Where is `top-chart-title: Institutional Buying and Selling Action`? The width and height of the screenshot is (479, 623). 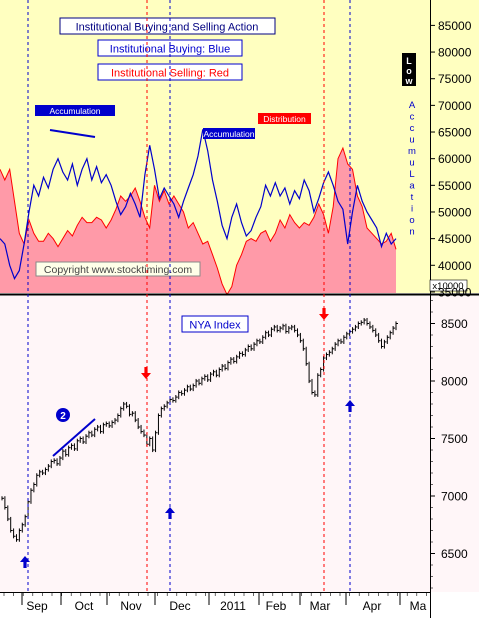 top-chart-title: Institutional Buying and Selling Action is located at coordinates (167, 28).